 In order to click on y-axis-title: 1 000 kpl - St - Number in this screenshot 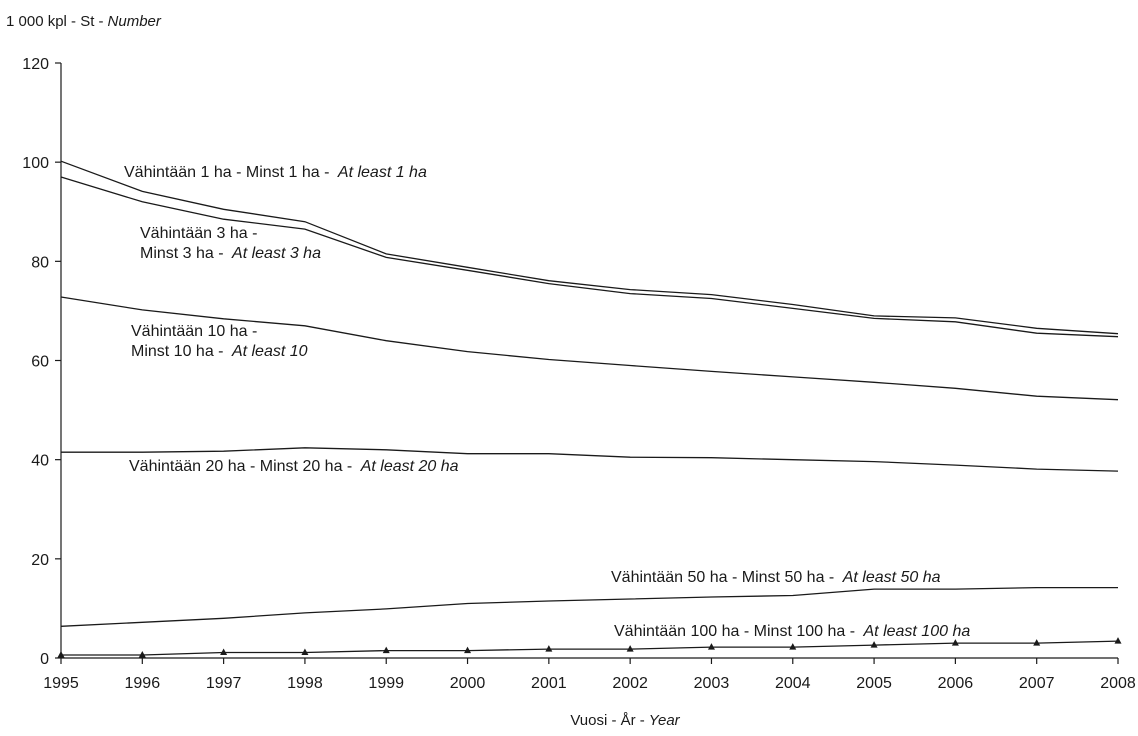, I will do `click(84, 21)`.